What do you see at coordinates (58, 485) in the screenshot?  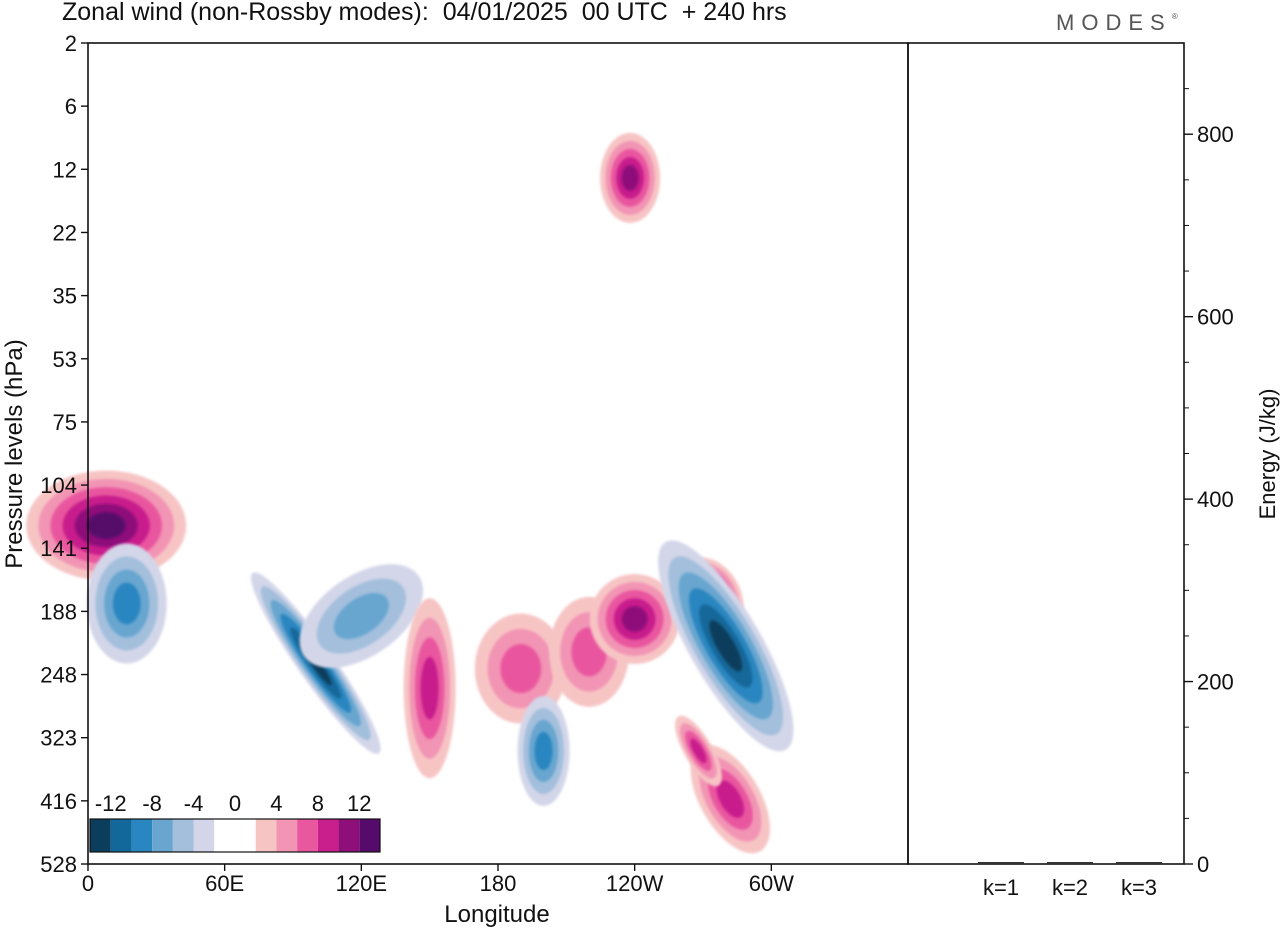 I see `y-tick-label: 104` at bounding box center [58, 485].